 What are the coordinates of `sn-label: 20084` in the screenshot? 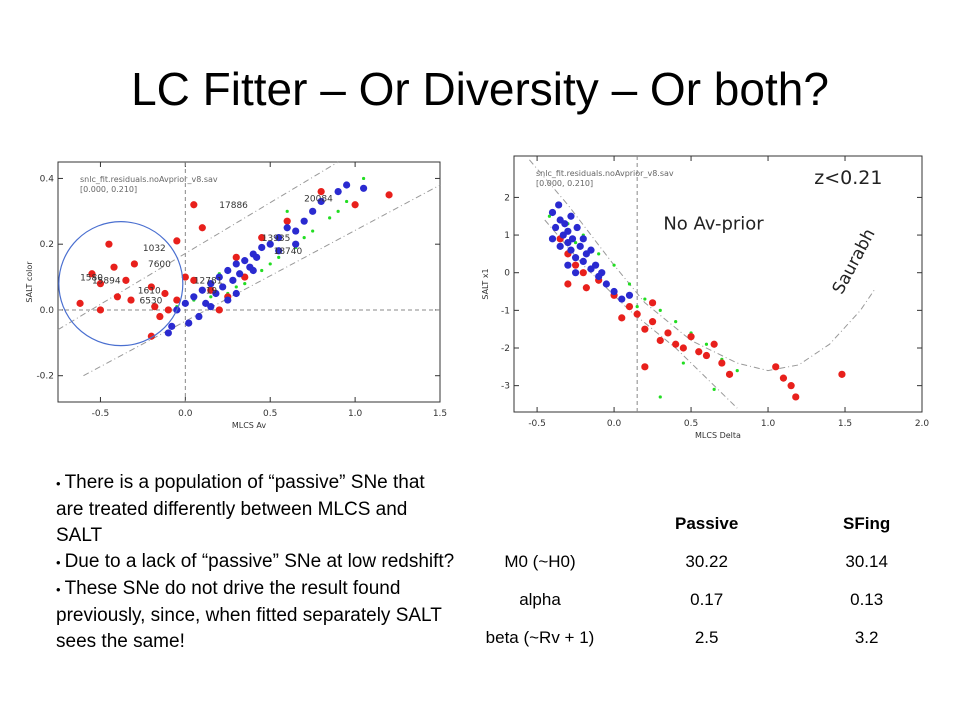 It's located at (318, 199).